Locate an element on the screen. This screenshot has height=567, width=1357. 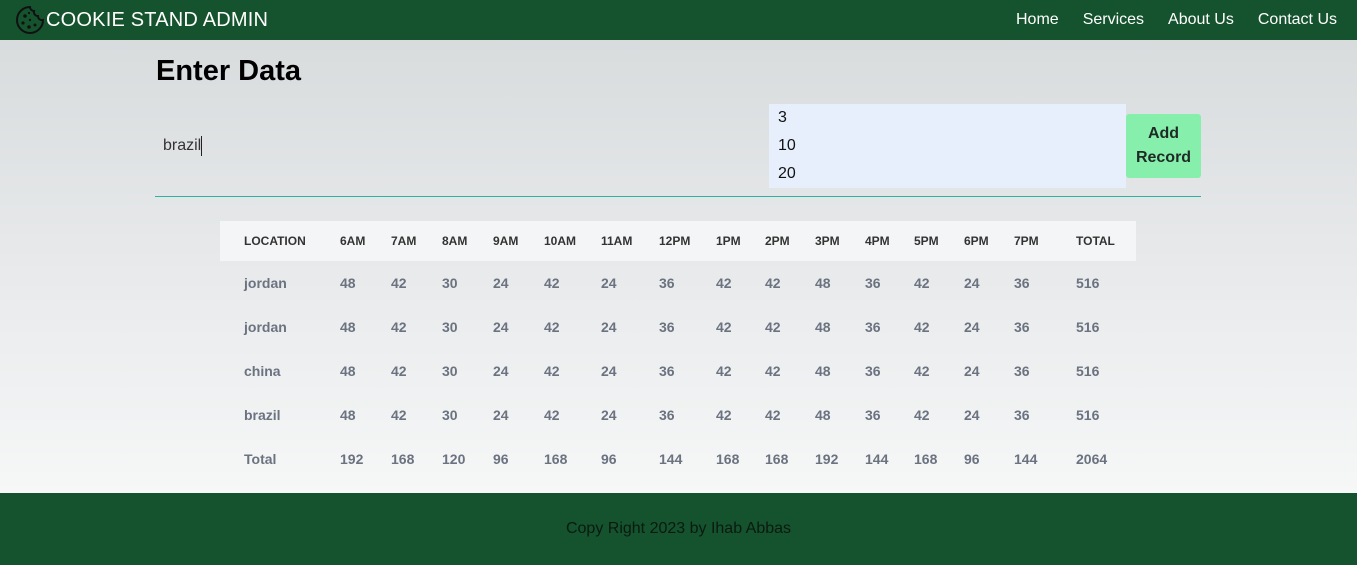
brand: COOKIE STAND ADMIN is located at coordinates (141, 20).